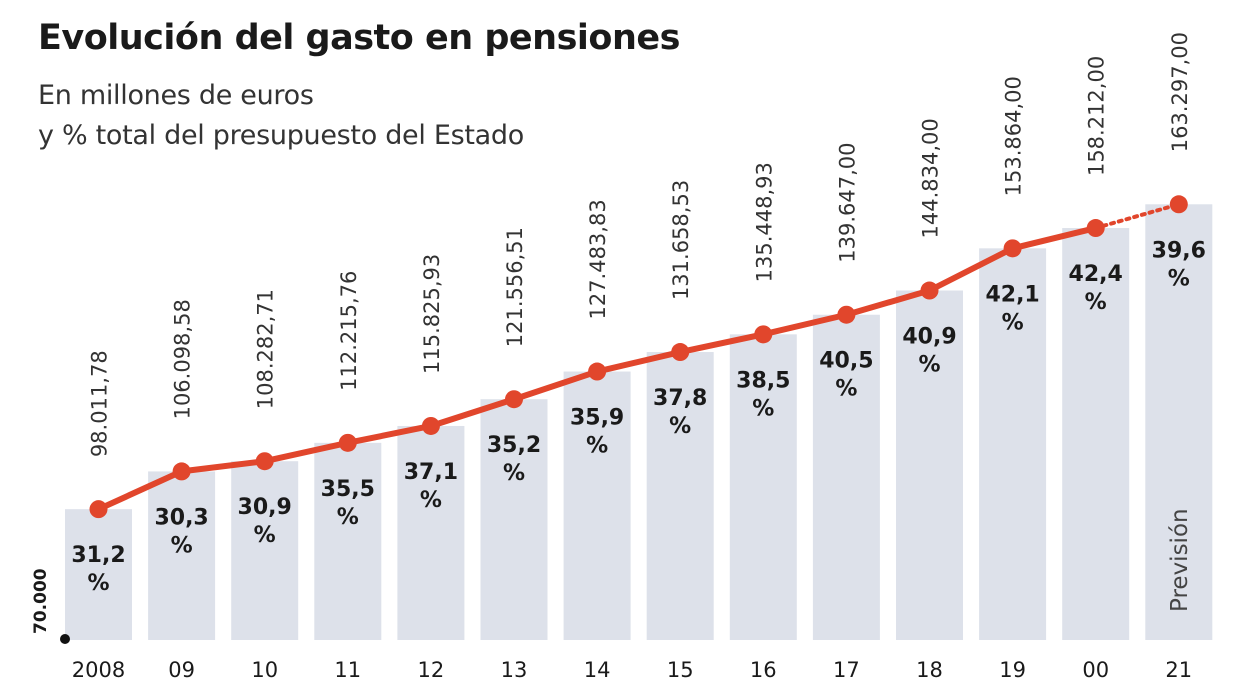 This screenshot has width=1248, height=698. What do you see at coordinates (100, 403) in the screenshot?
I see `value-label: 98.011,78` at bounding box center [100, 403].